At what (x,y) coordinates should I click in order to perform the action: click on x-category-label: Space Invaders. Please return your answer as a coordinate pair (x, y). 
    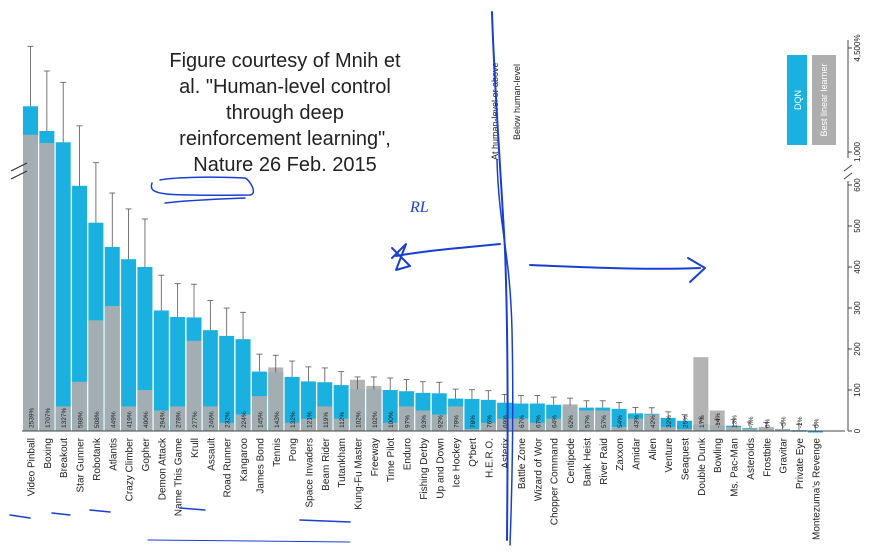
    Looking at the image, I should click on (309, 473).